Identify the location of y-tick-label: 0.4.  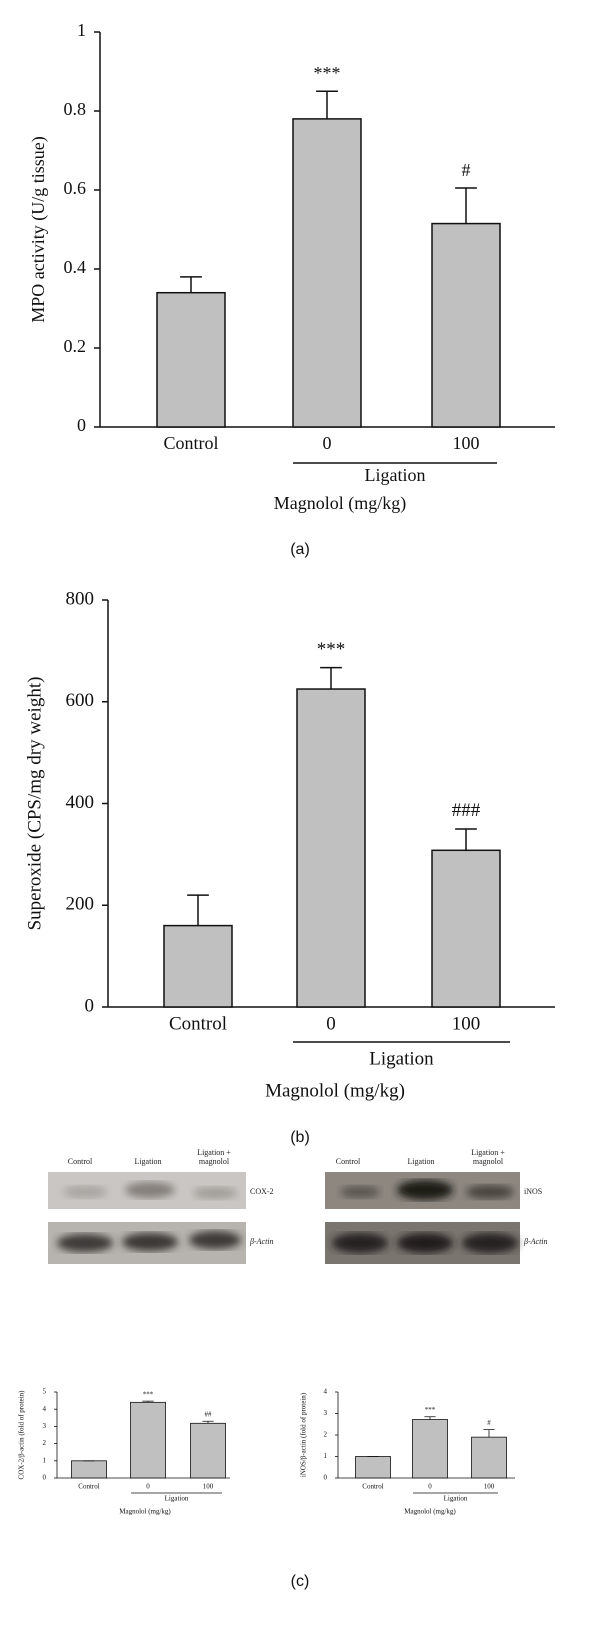
(75, 267).